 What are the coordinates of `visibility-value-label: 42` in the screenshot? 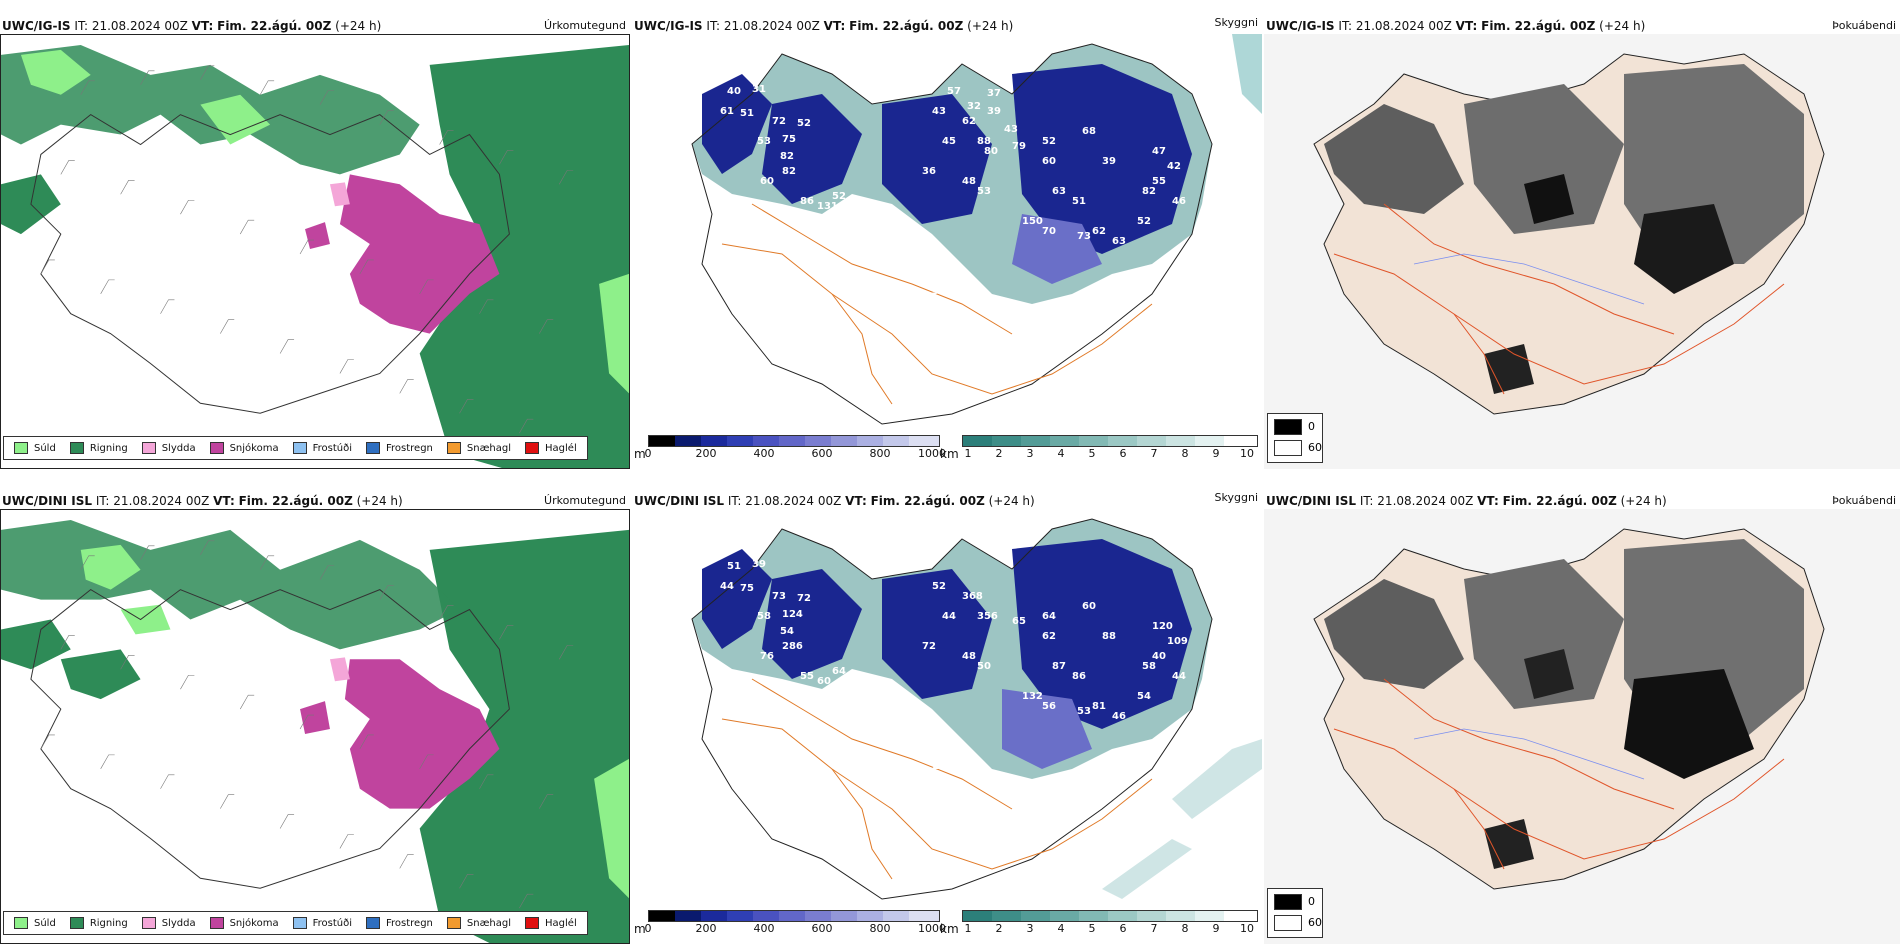 It's located at (1174, 166).